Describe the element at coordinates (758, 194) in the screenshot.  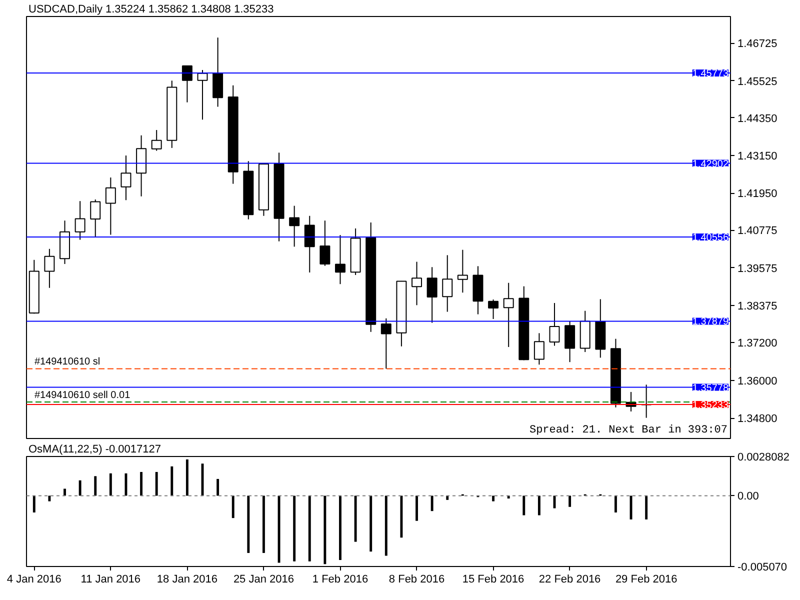
I see `y-tick-label: 1.41950` at that location.